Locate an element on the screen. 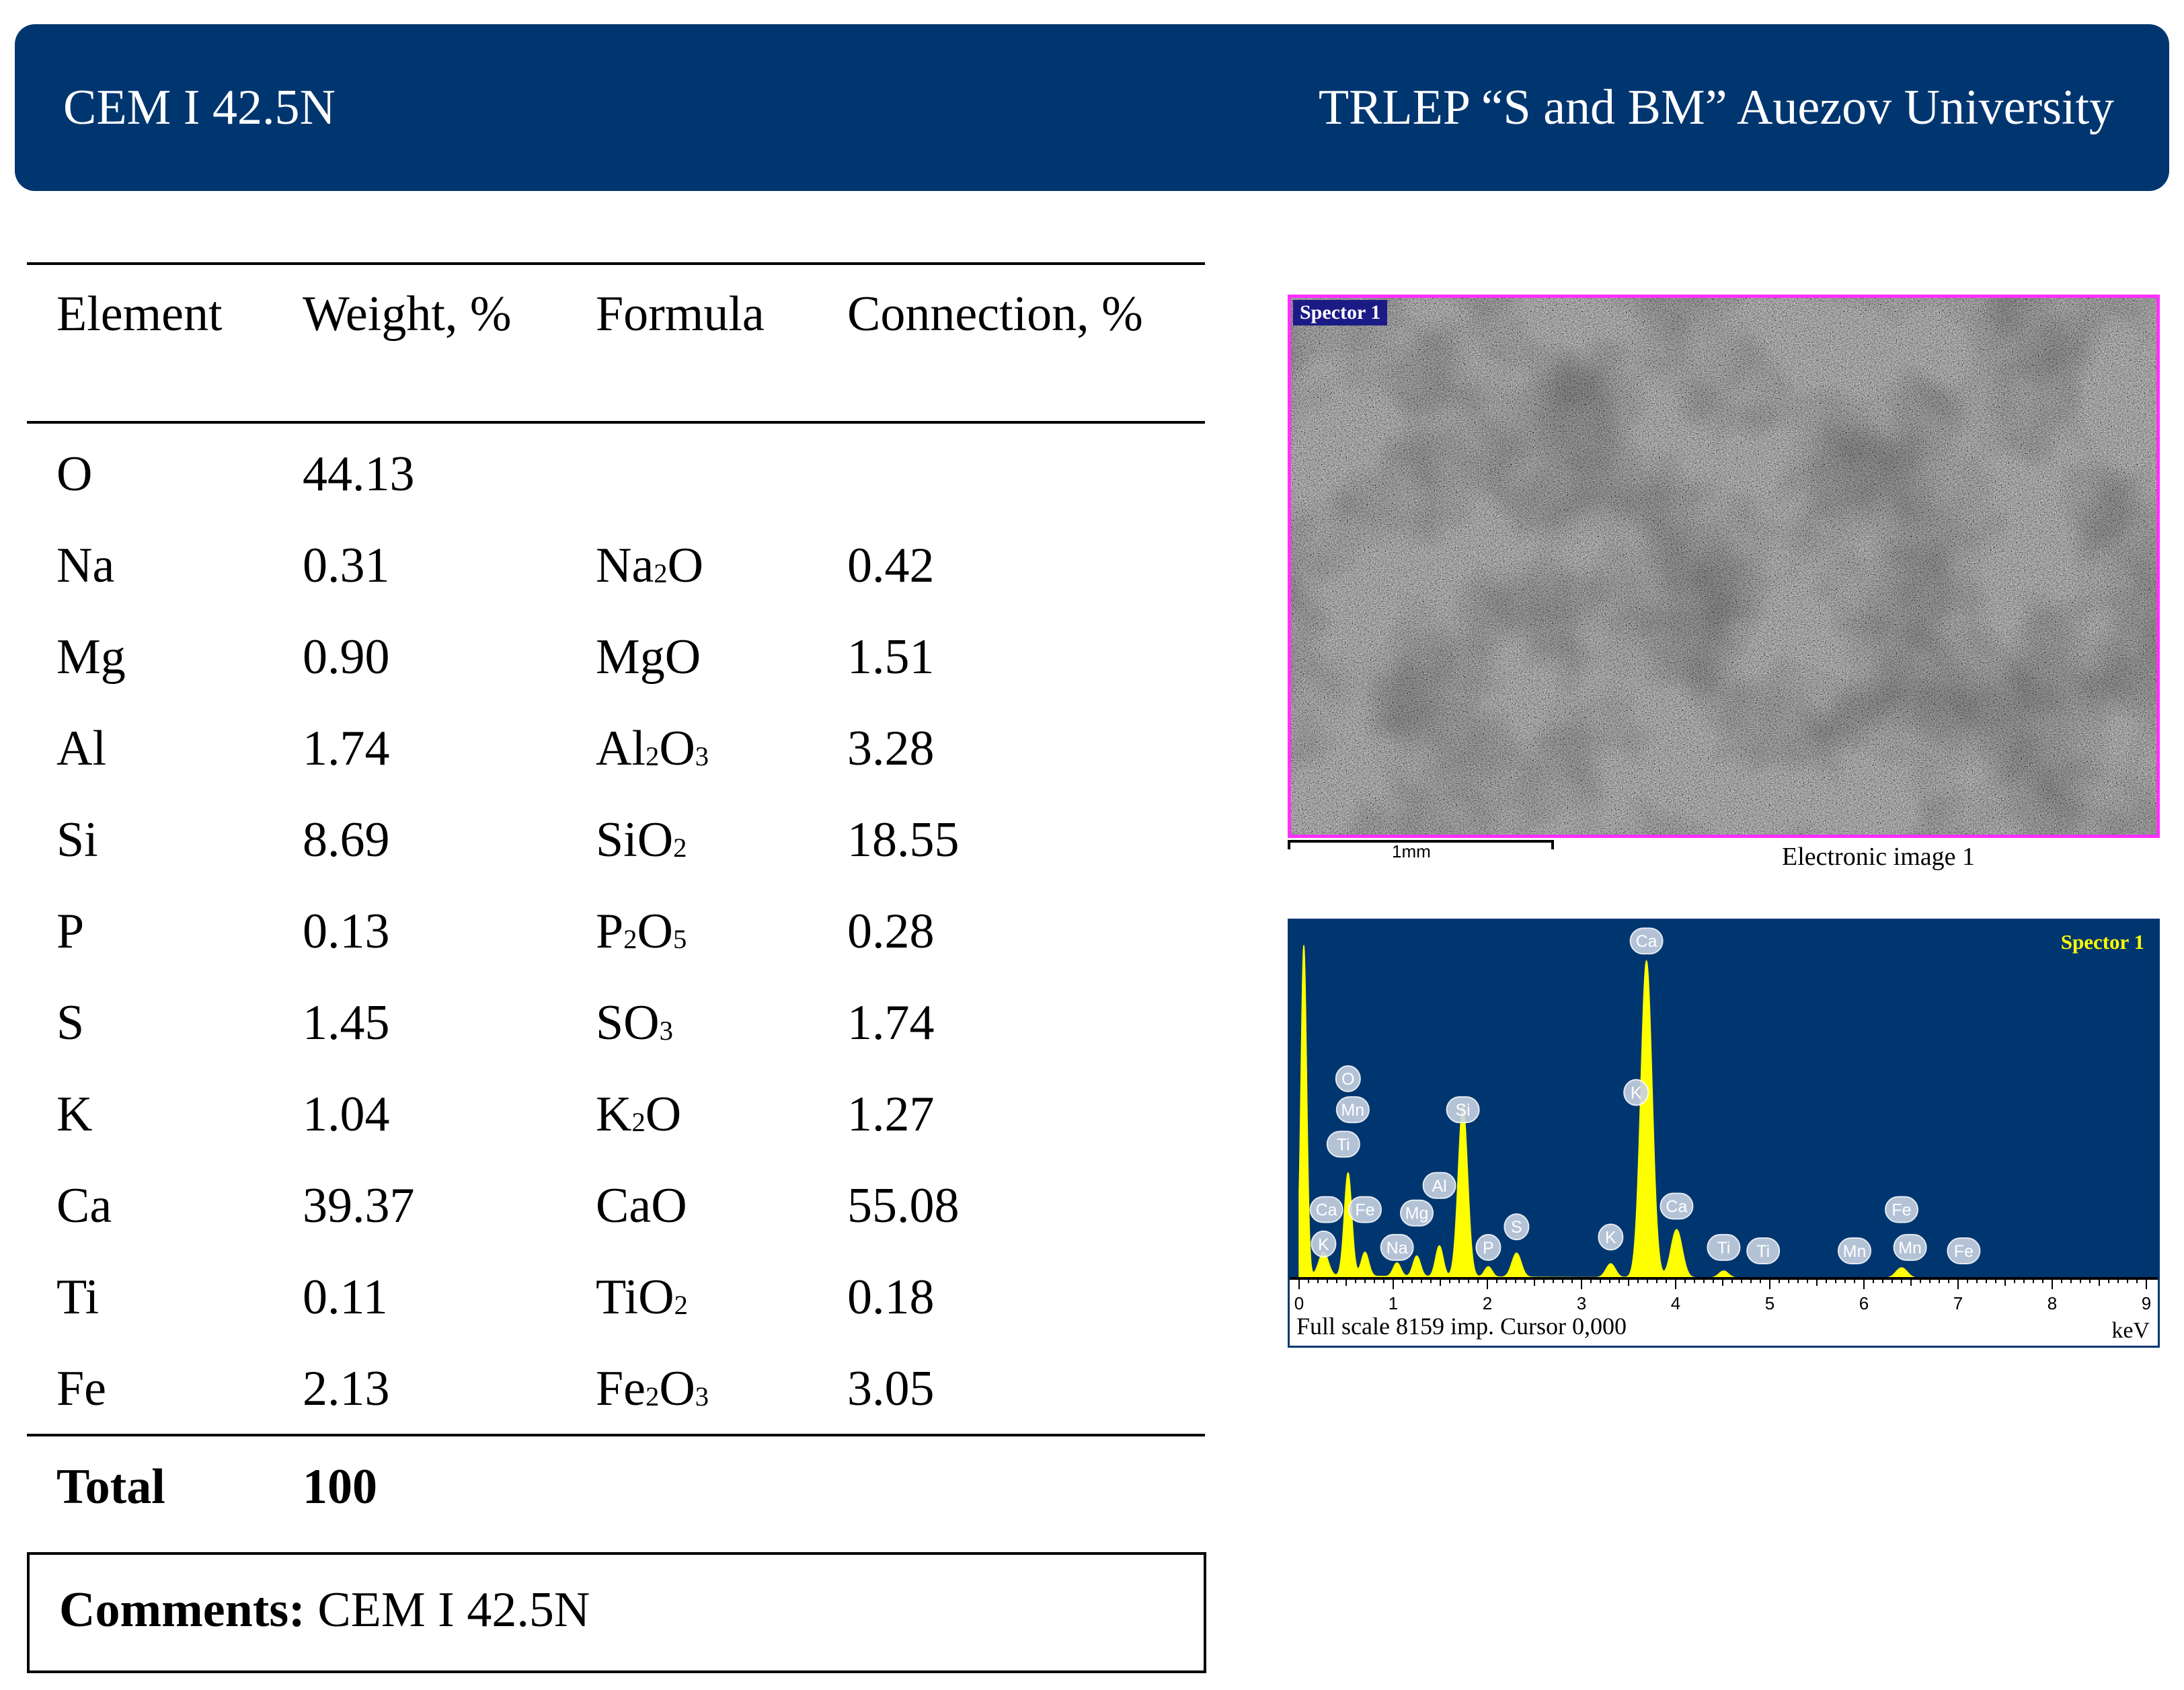 The width and height of the screenshot is (2184, 1690). formula-cell: Na2O is located at coordinates (649, 565).